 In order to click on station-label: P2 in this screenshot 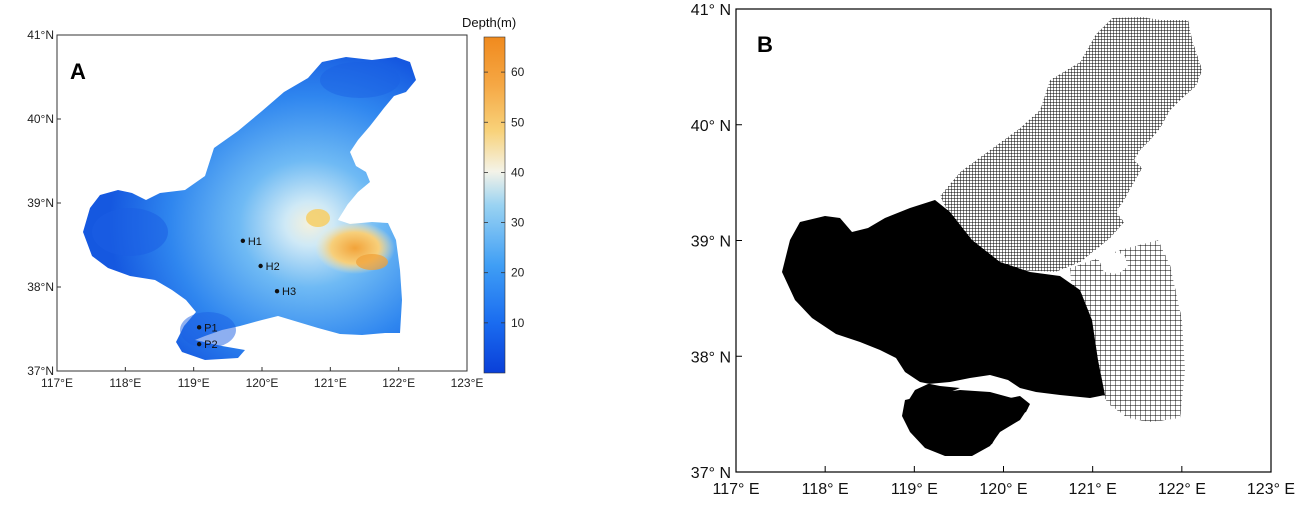, I will do `click(210, 345)`.